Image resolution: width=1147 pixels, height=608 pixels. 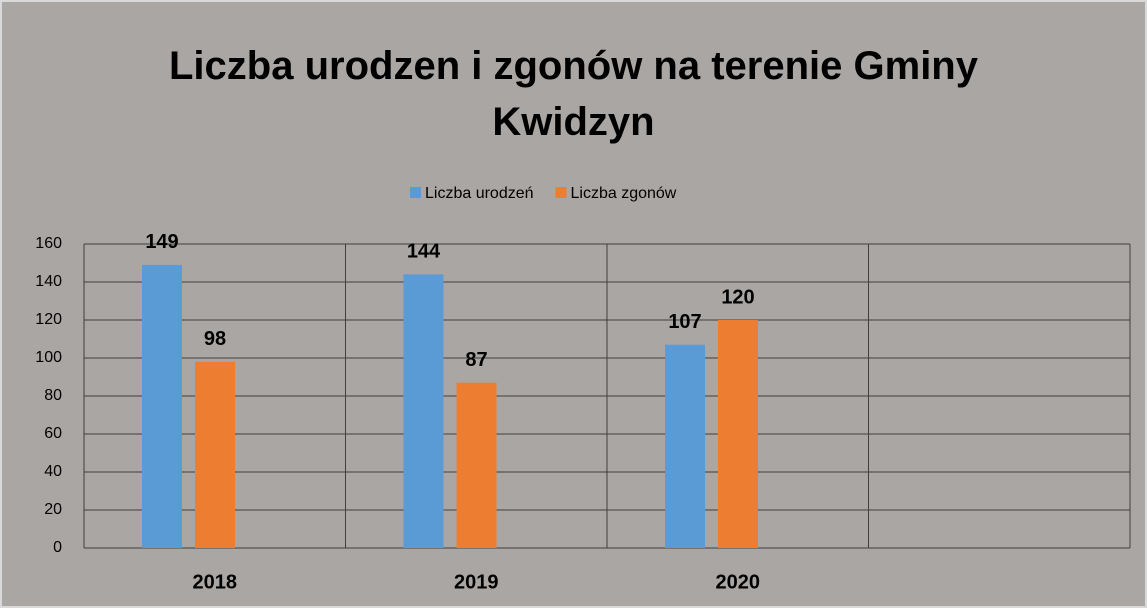 What do you see at coordinates (53, 509) in the screenshot?
I see `y-tick-label: 20` at bounding box center [53, 509].